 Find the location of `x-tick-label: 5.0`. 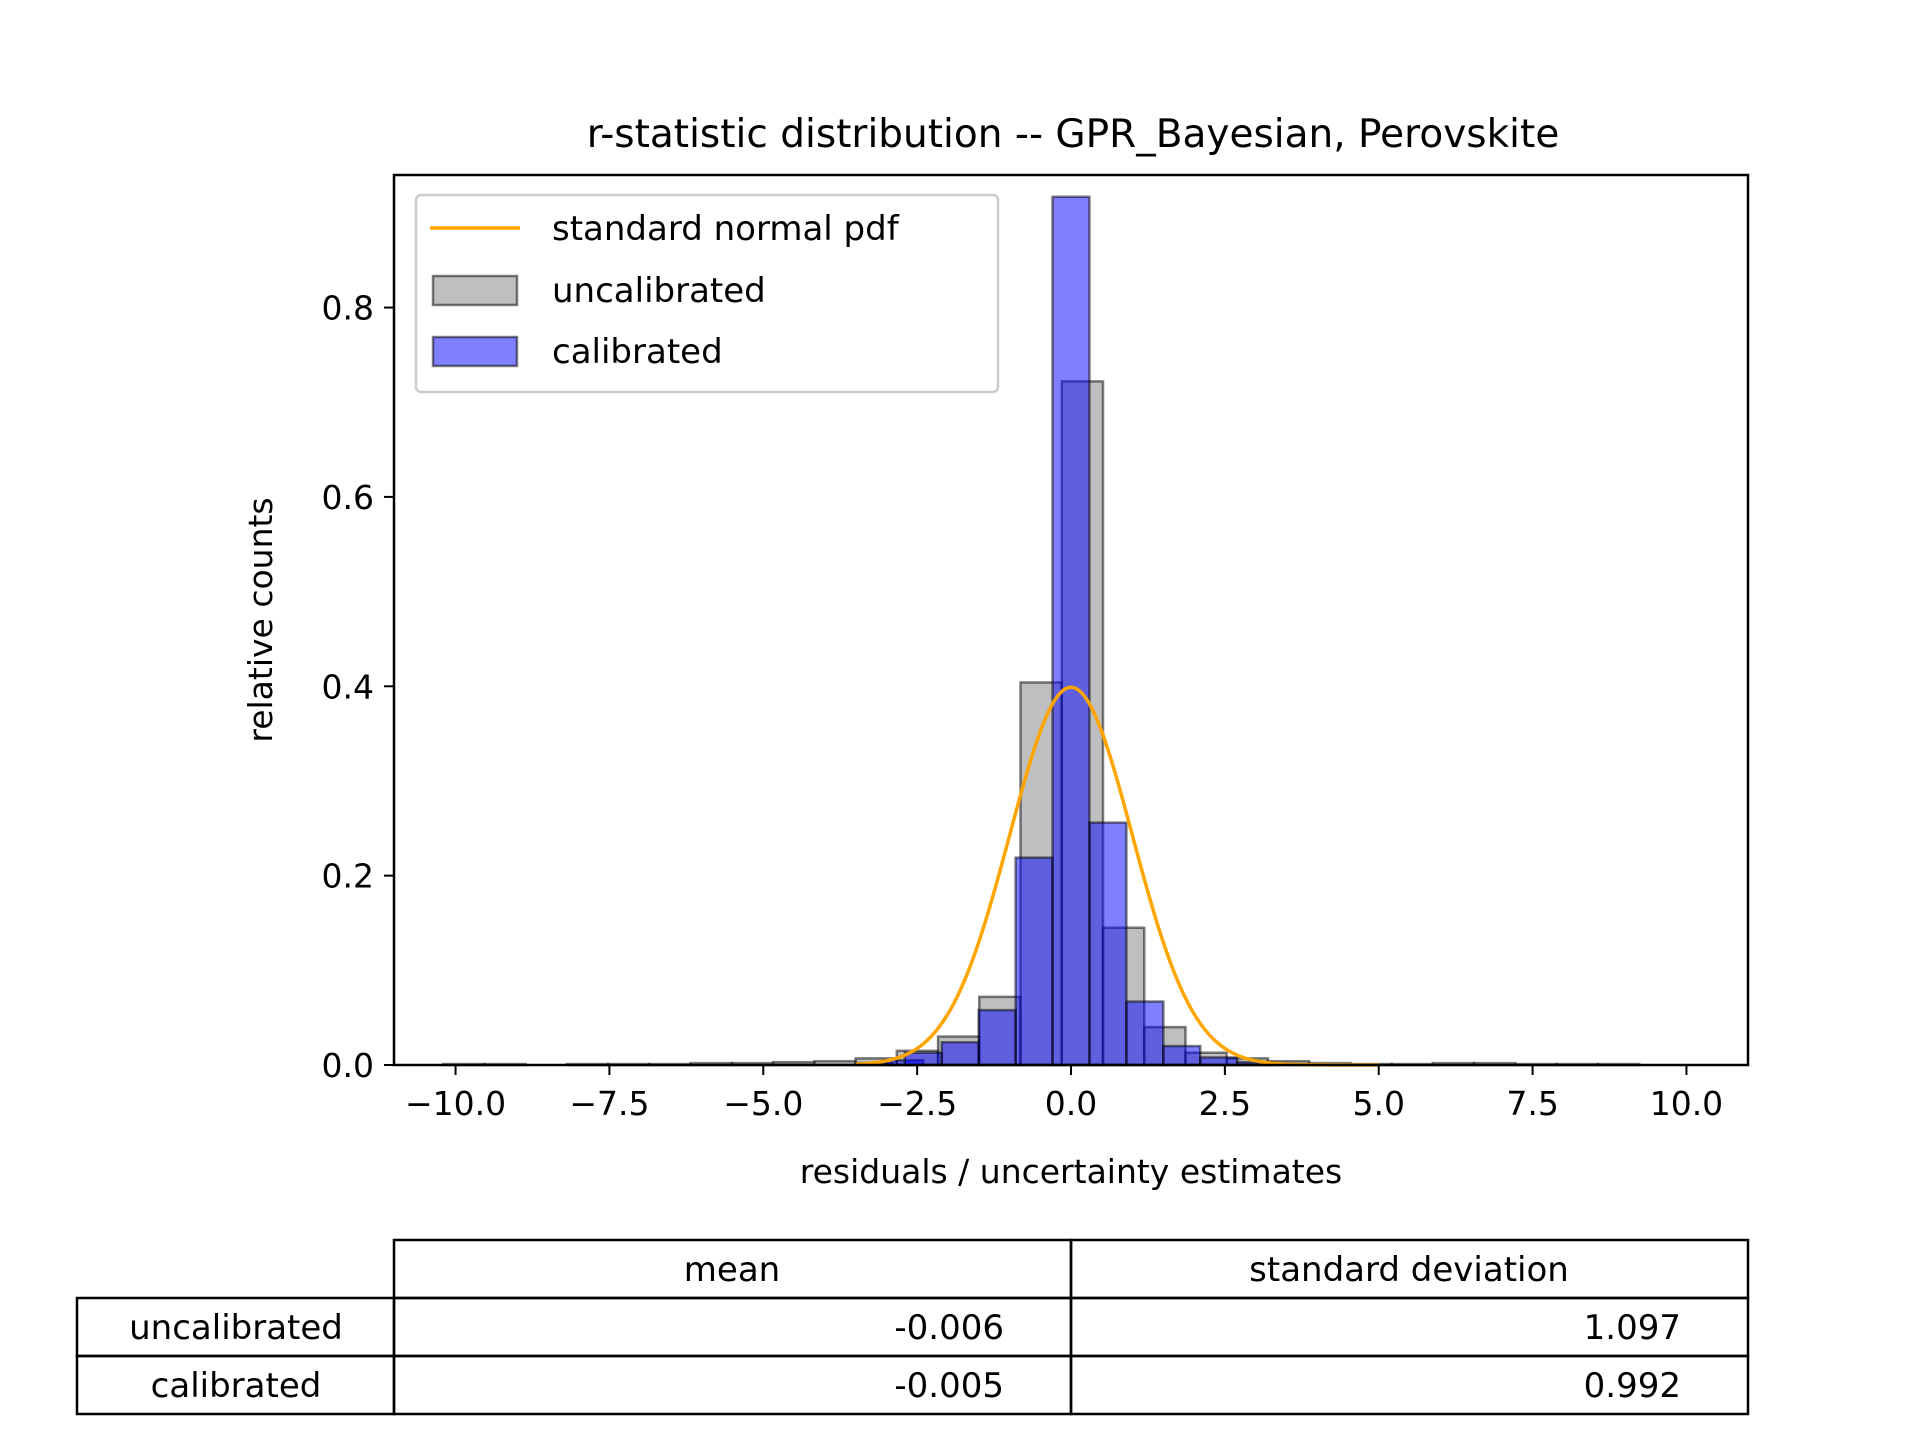

x-tick-label: 5.0 is located at coordinates (1378, 1103).